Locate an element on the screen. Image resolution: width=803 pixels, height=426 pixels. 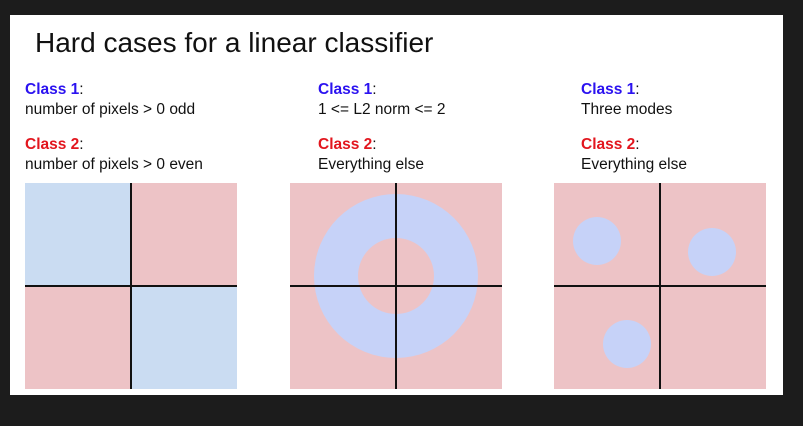
annulus-figure is located at coordinates (396, 286).